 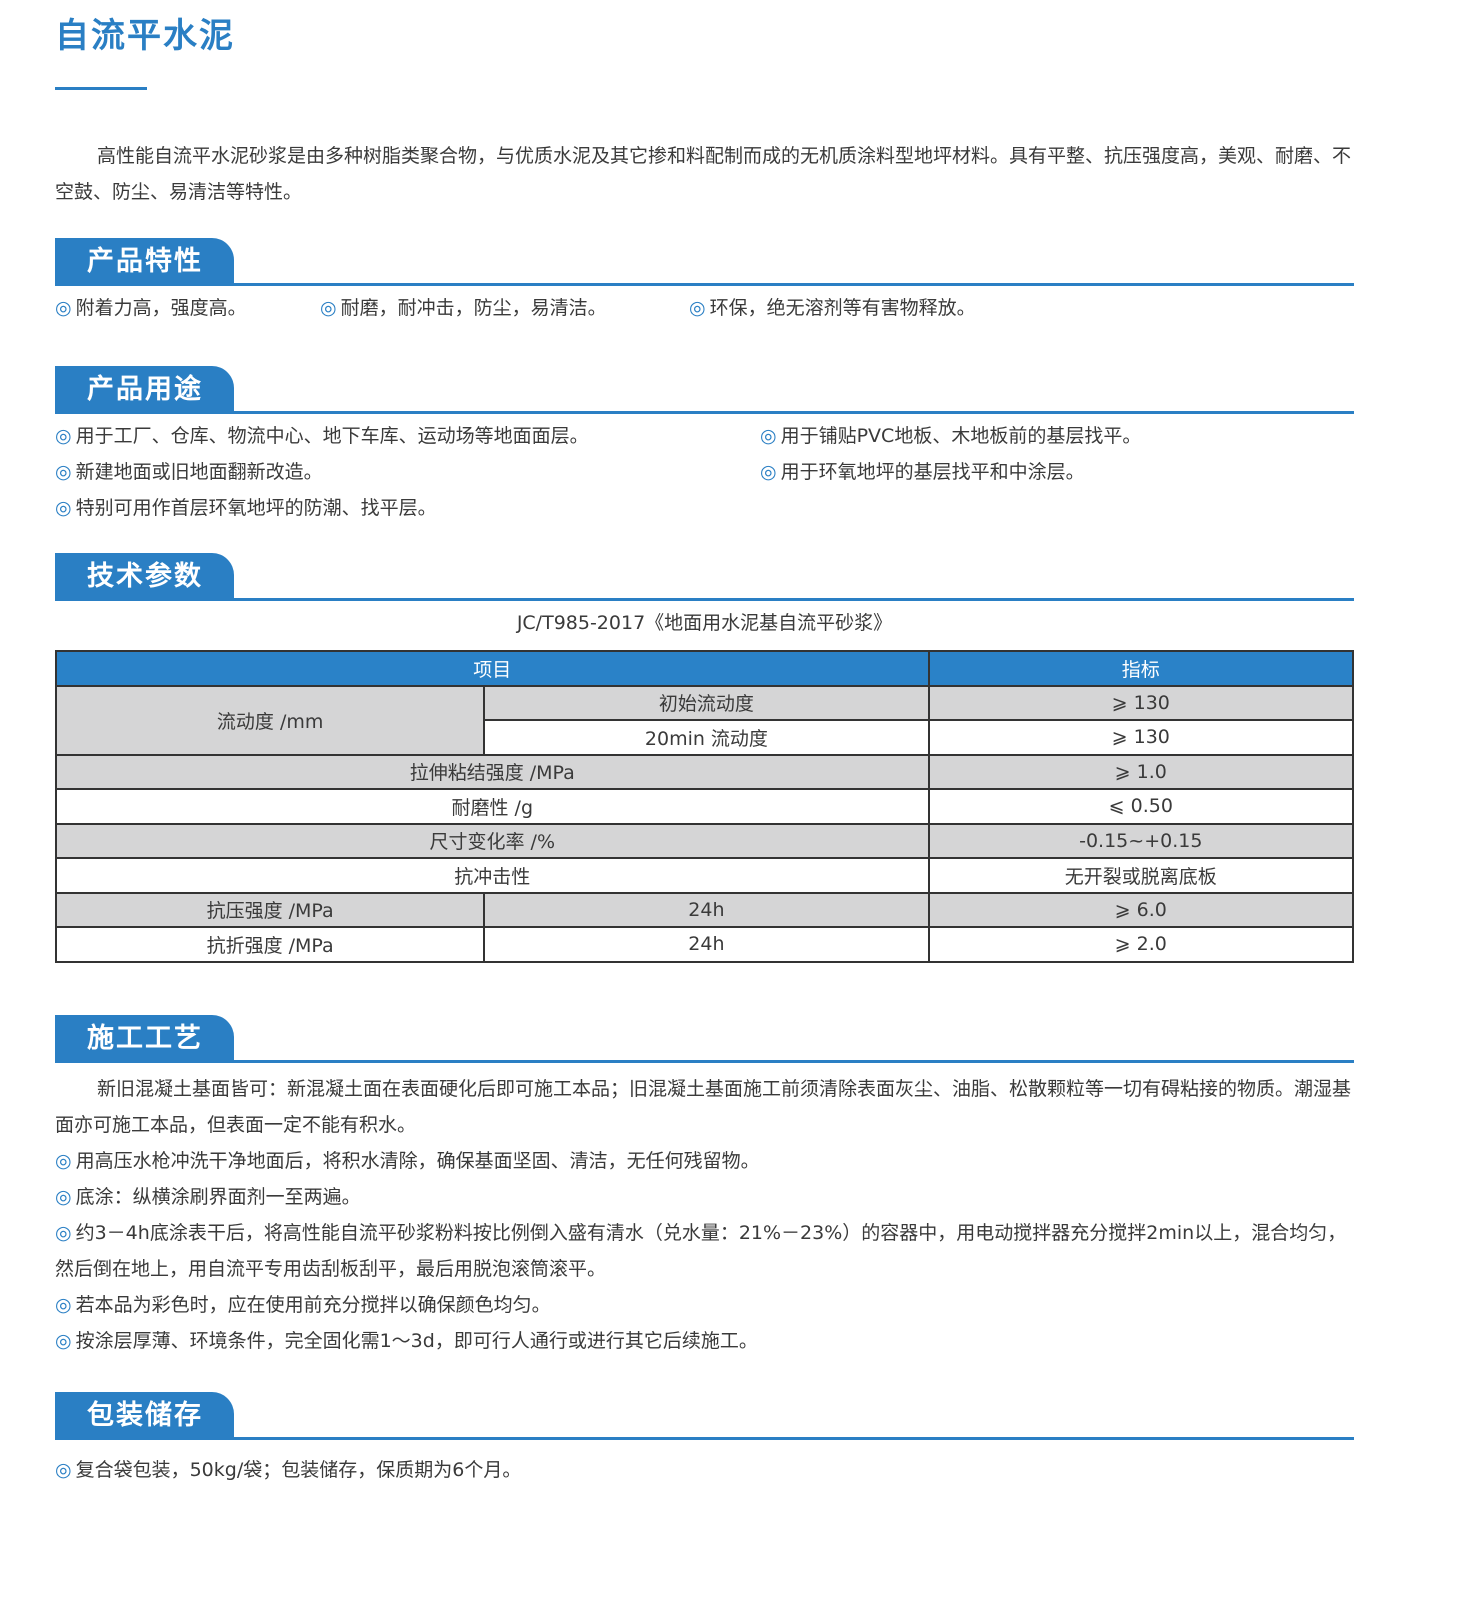 I want to click on list-item: ◎ 耐磨，耐冲击，防尘，易清洁。, so click(x=463, y=308).